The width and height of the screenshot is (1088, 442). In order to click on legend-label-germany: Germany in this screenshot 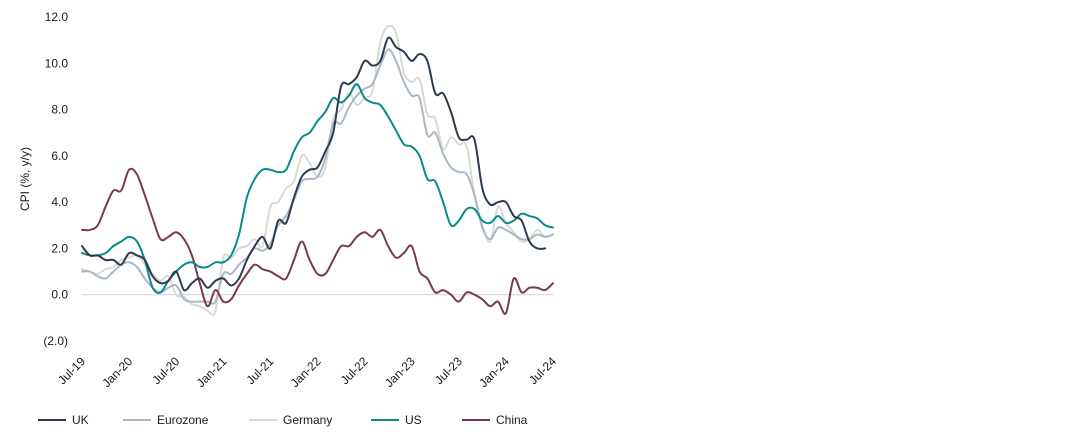, I will do `click(307, 420)`.